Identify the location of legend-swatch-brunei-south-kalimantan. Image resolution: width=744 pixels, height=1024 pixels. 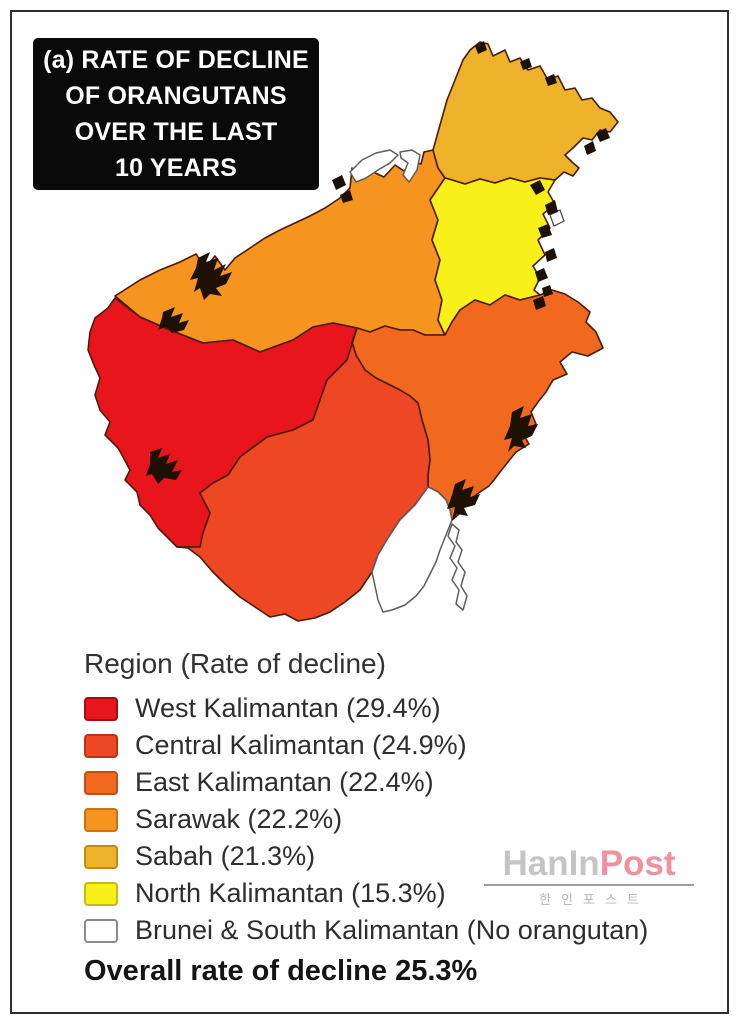
(101, 930).